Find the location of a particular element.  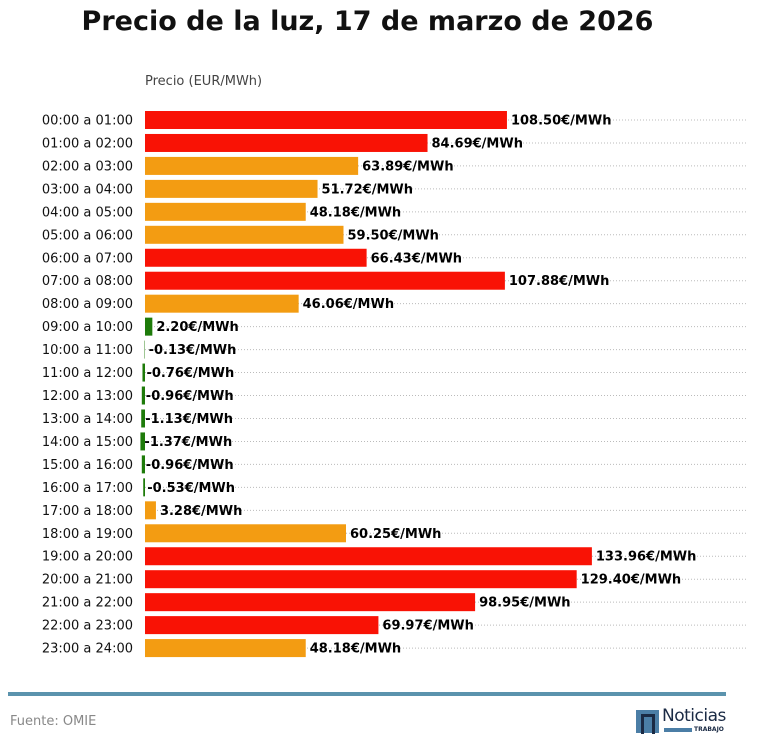

category-label: 06:00 a 07:00 is located at coordinates (87, 258).